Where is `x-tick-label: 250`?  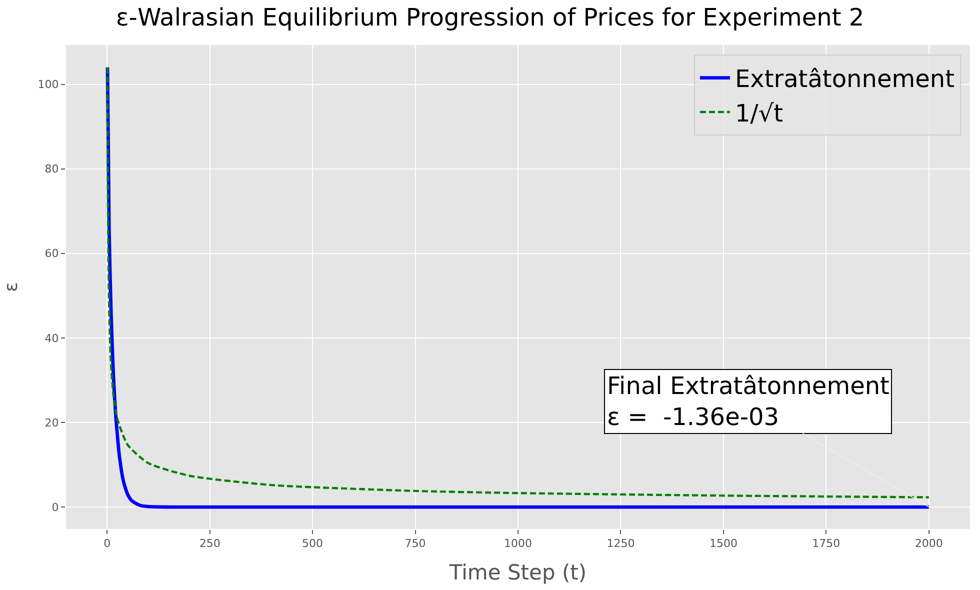
x-tick-label: 250 is located at coordinates (209, 543).